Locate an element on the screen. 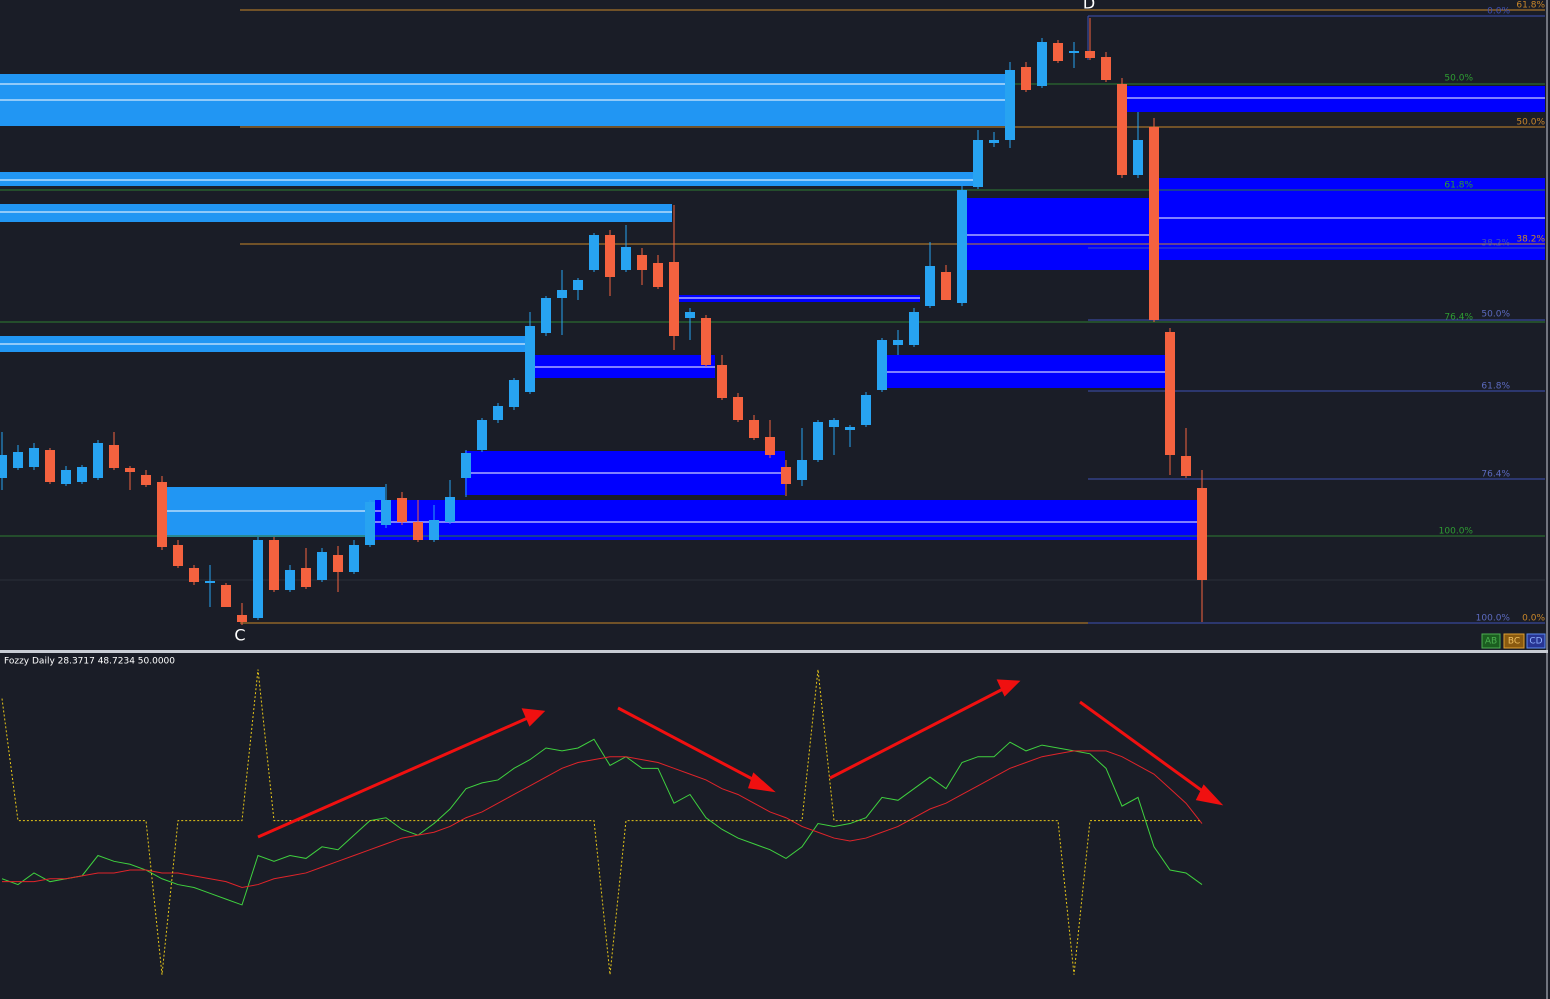  arrows is located at coordinates (740, 759).